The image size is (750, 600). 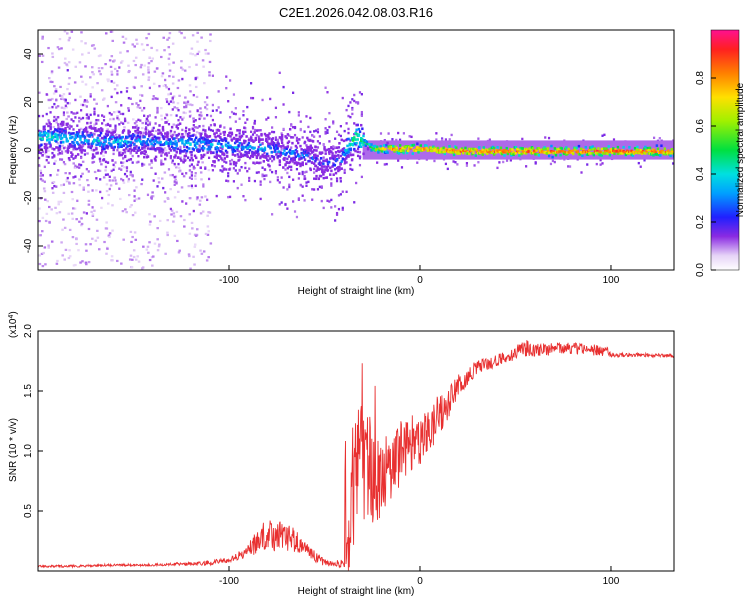 I want to click on colorbar-tick-label: 0.8, so click(x=700, y=78).